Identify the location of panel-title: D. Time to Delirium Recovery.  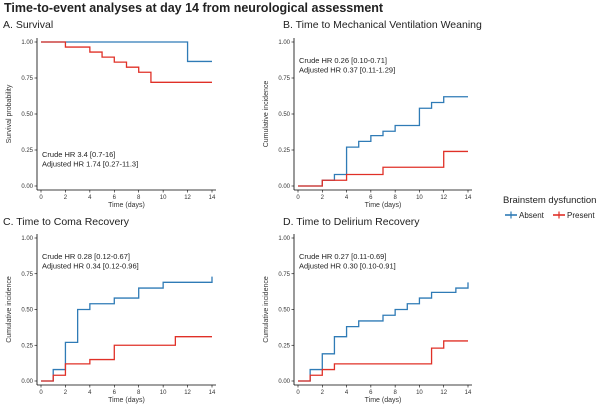
(351, 222).